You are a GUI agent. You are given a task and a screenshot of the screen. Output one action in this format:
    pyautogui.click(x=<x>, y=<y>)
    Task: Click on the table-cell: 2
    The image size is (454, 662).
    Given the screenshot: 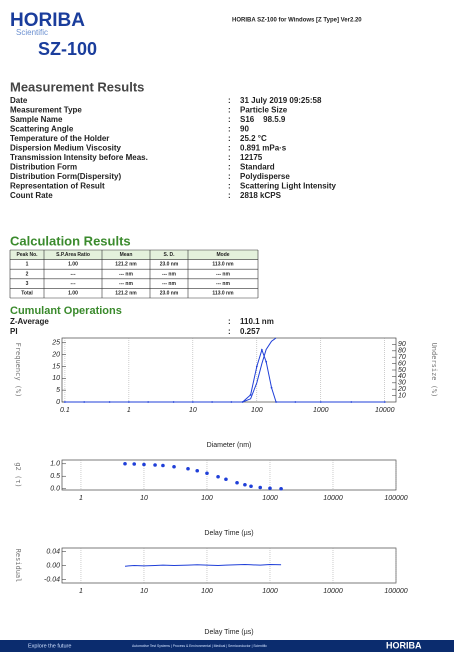 What is the action you would take?
    pyautogui.click(x=27, y=274)
    